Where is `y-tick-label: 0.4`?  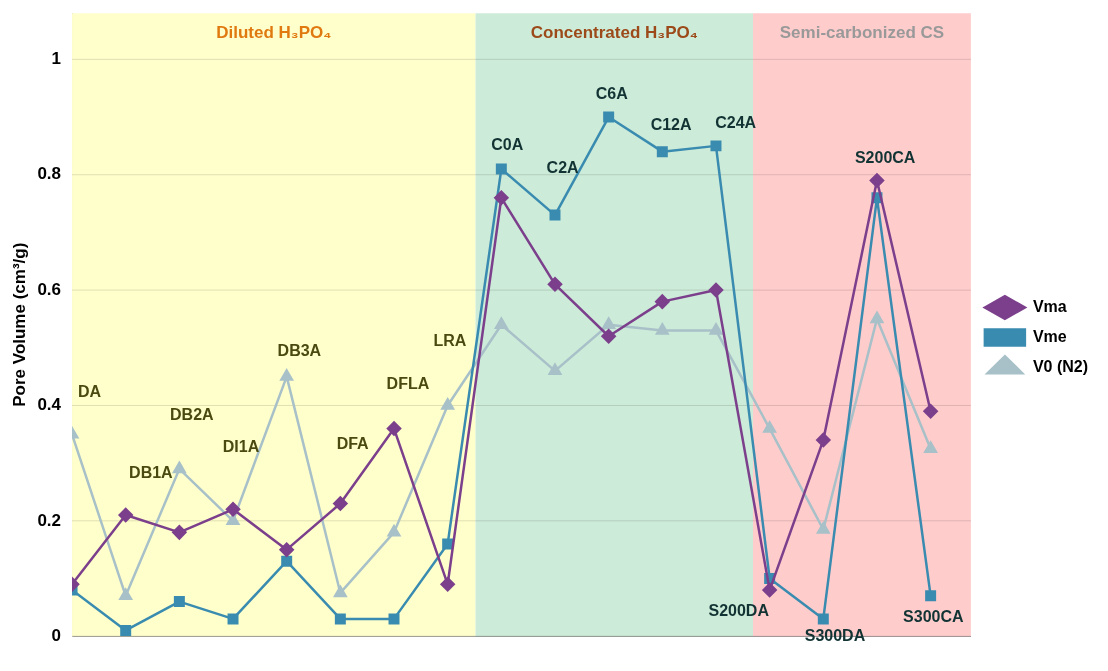
y-tick-label: 0.4 is located at coordinates (49, 405).